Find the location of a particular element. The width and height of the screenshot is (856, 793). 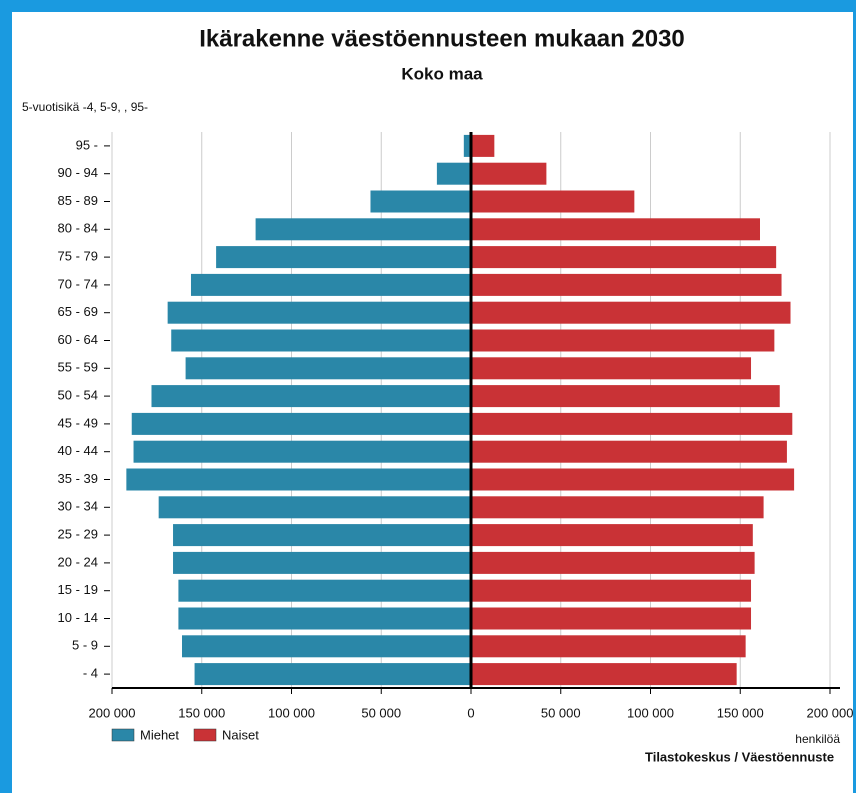

y-tick-label: 30 - 34 is located at coordinates (78, 506).